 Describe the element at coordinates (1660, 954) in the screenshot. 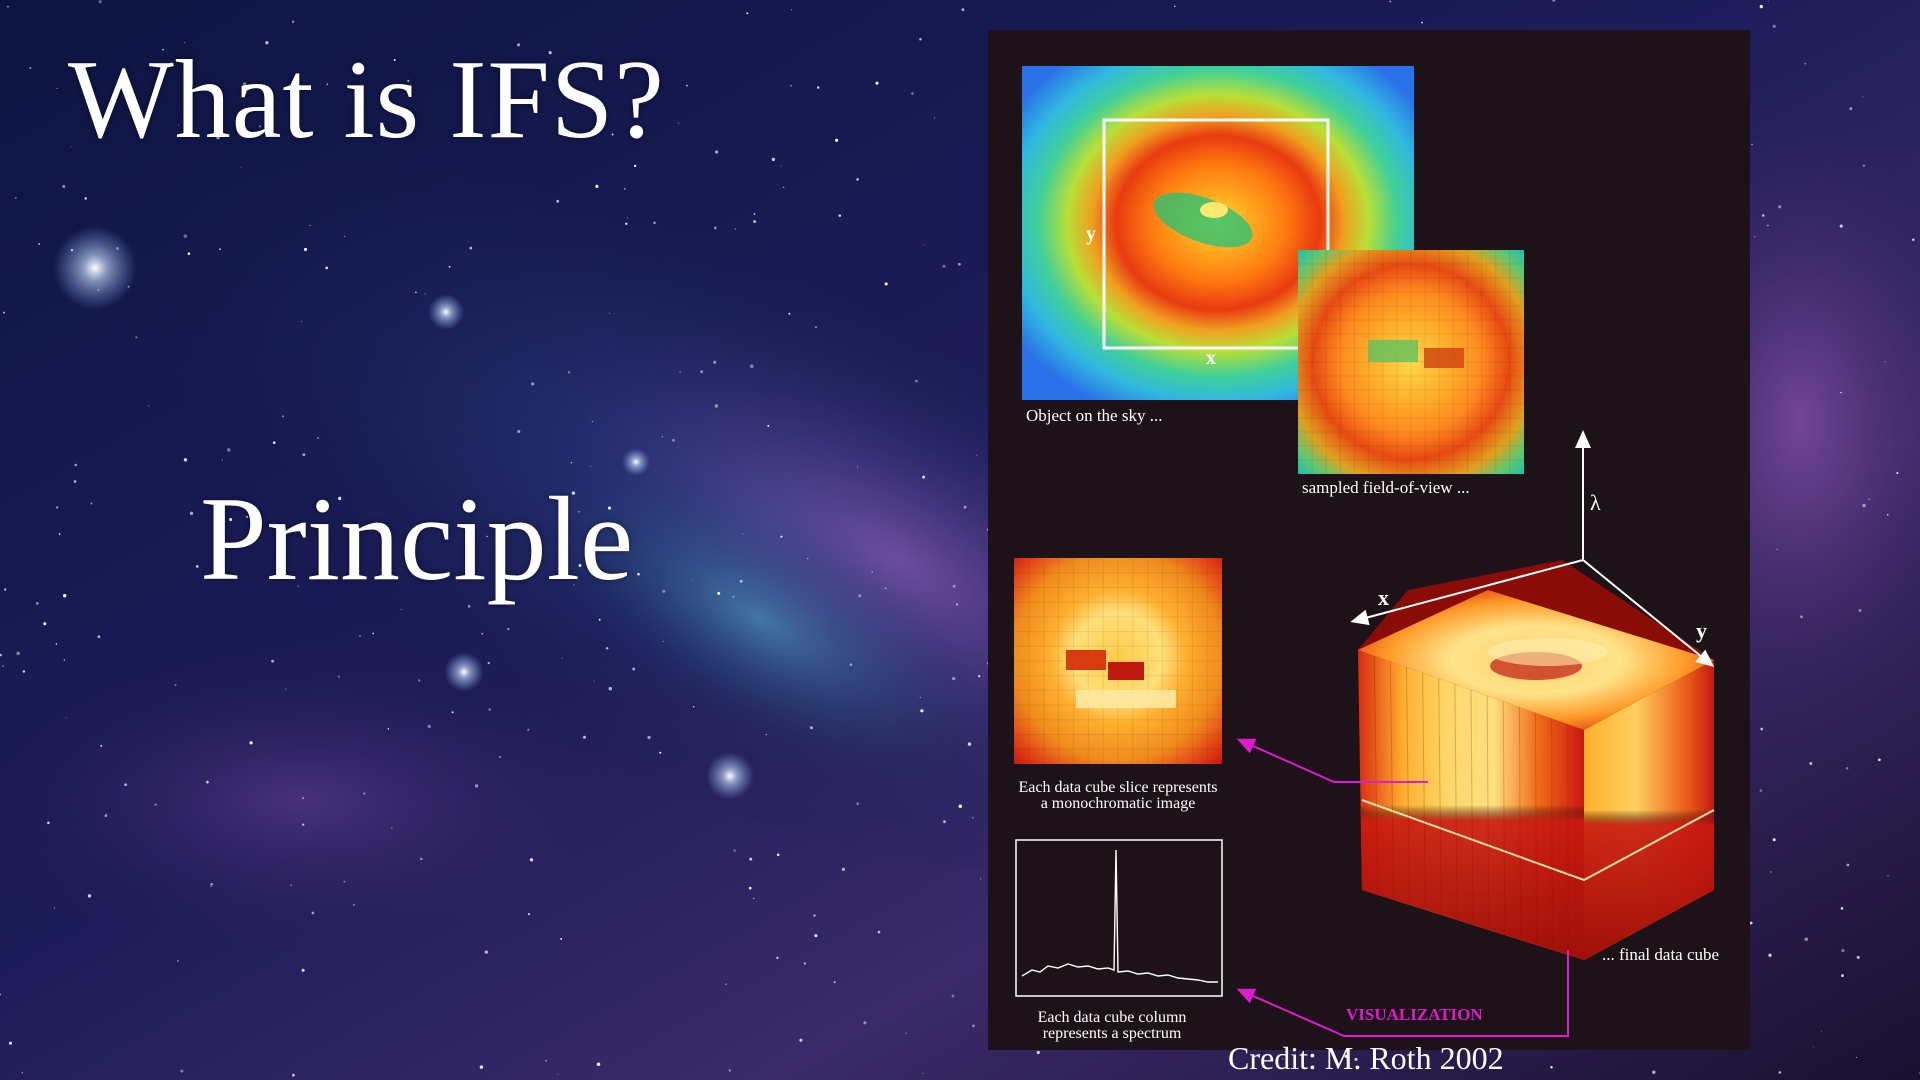

I see `final-cube-caption: ... final data cube` at that location.